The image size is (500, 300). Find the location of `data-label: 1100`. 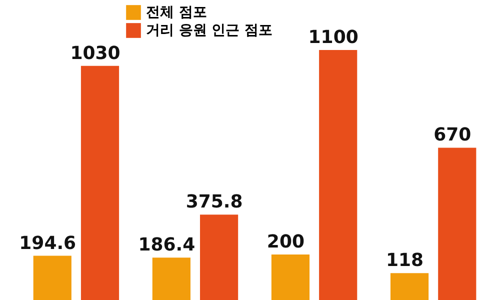

data-label: 1100 is located at coordinates (333, 37).